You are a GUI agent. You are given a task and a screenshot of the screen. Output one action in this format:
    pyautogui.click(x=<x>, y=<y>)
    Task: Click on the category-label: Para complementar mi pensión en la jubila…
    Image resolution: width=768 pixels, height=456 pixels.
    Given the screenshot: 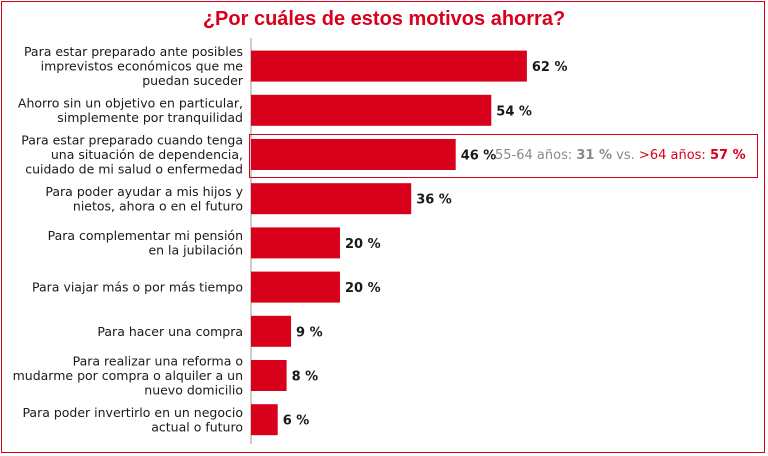 What is the action you would take?
    pyautogui.click(x=145, y=243)
    